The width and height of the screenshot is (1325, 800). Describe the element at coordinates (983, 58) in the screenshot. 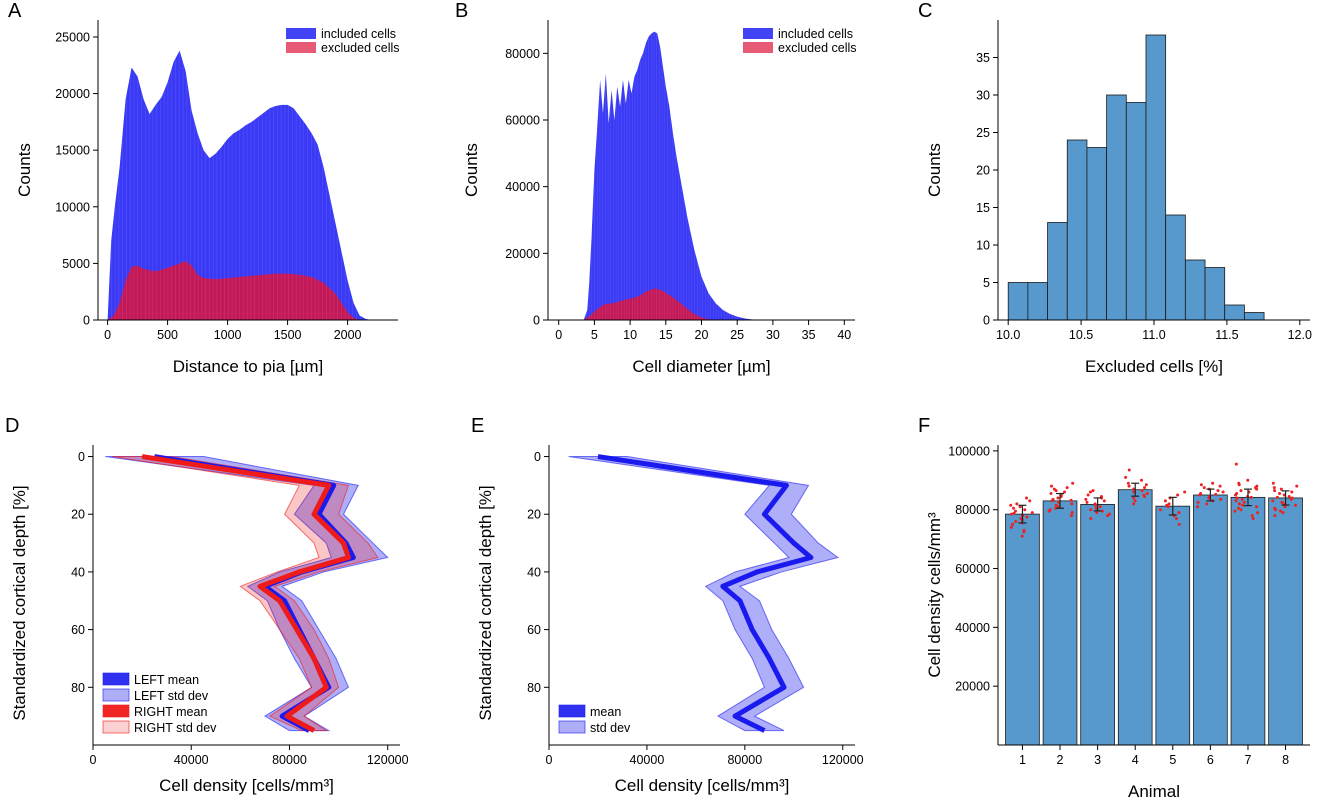

I see `y-tick-label: 35` at that location.